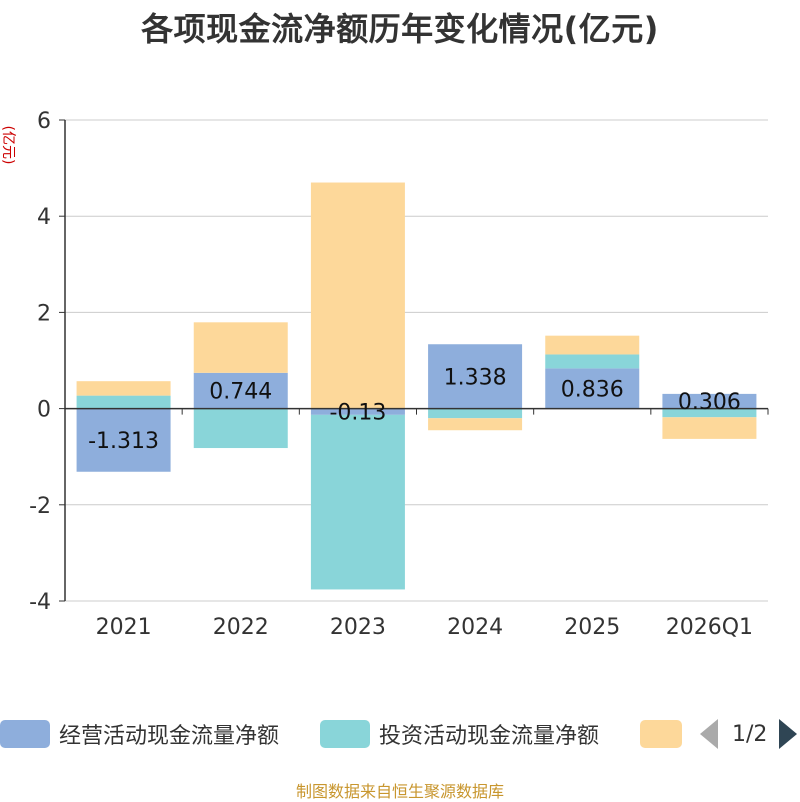 This screenshot has height=802, width=800. Describe the element at coordinates (400, 29) in the screenshot. I see `chart-title: 各项现金流净额历年变化情况(亿元)` at that location.